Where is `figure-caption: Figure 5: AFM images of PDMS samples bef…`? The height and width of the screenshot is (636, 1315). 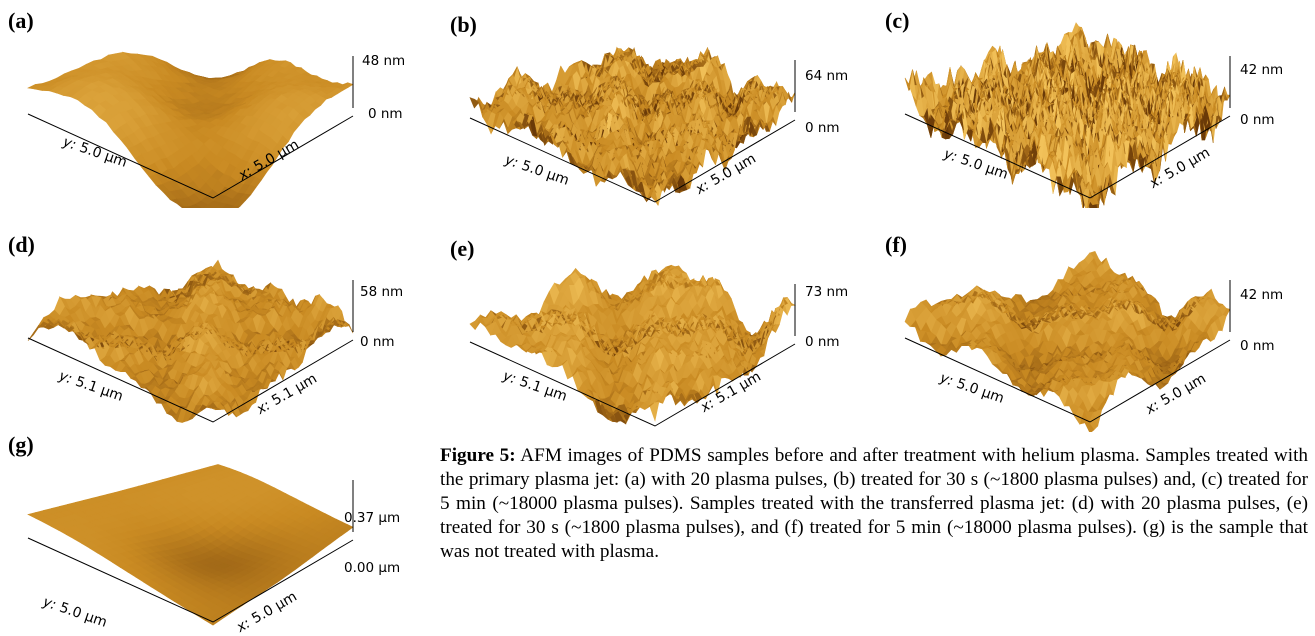
figure-caption: Figure 5: AFM images of PDMS samples bef… is located at coordinates (874, 504).